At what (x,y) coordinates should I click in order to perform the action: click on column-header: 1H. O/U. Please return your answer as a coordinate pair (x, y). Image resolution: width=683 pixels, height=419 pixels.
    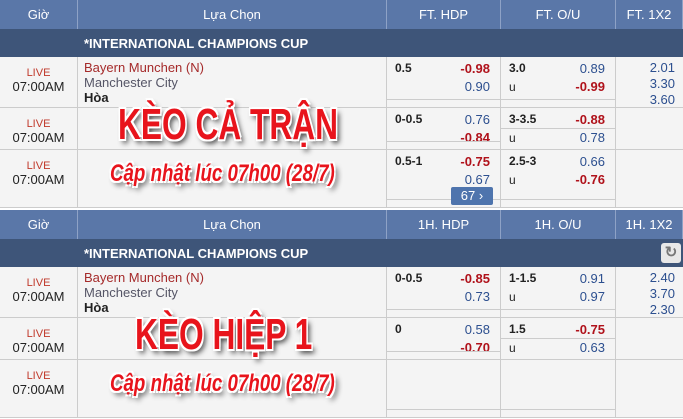
    Looking at the image, I should click on (558, 224).